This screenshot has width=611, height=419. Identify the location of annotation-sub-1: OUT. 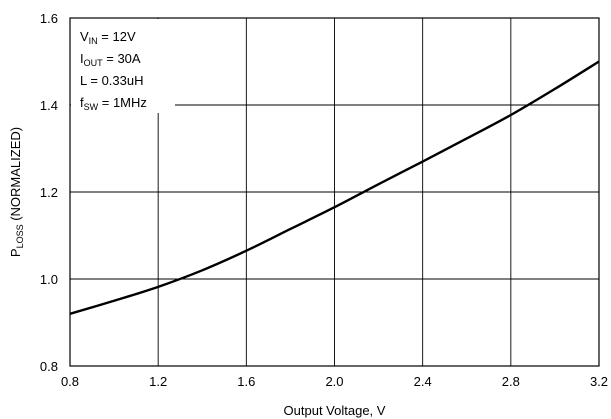
(94, 63).